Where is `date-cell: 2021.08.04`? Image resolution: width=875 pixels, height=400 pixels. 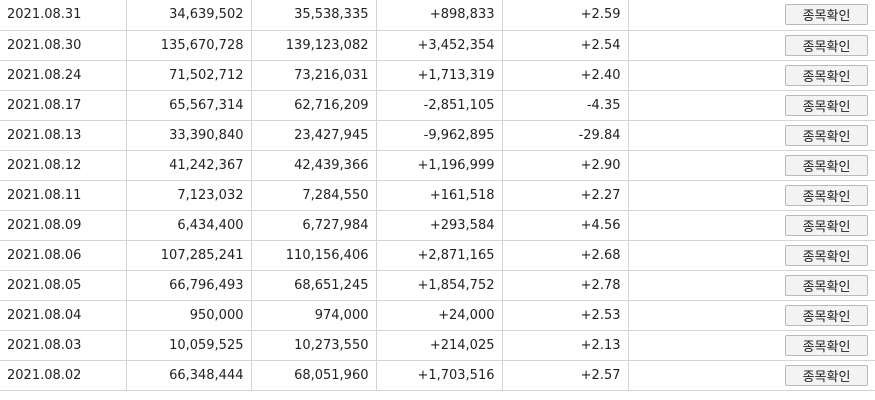 date-cell: 2021.08.04 is located at coordinates (63, 315).